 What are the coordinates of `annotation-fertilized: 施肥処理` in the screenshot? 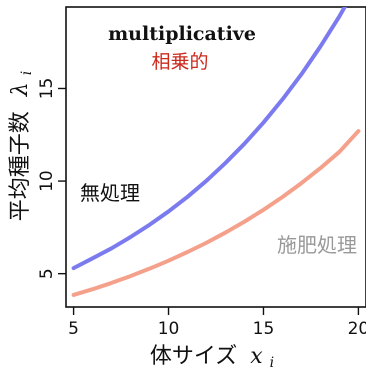 It's located at (317, 245).